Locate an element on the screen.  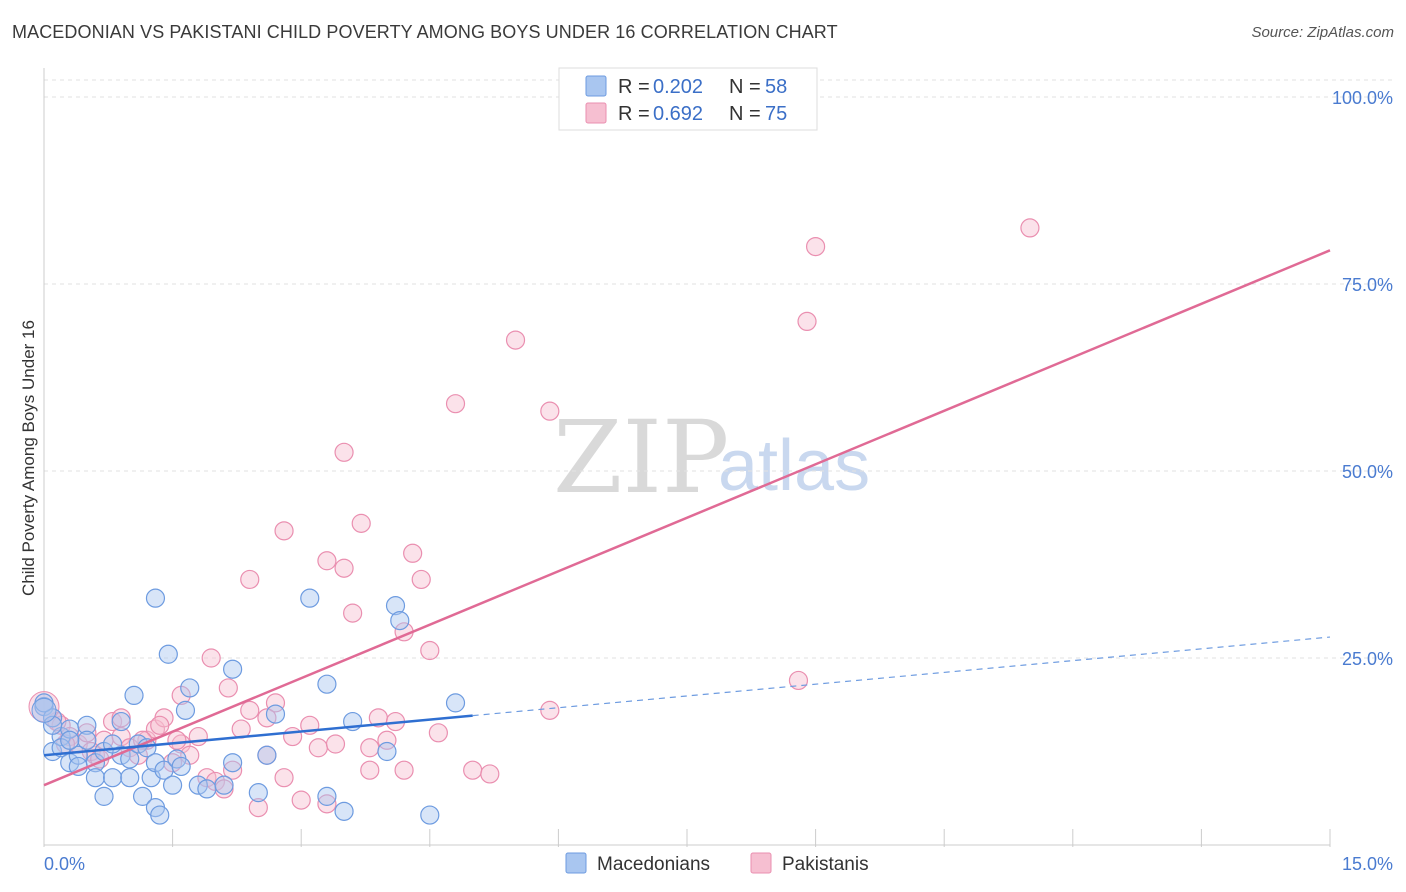
watermark-atlas: atlas is located at coordinates (794, 466).